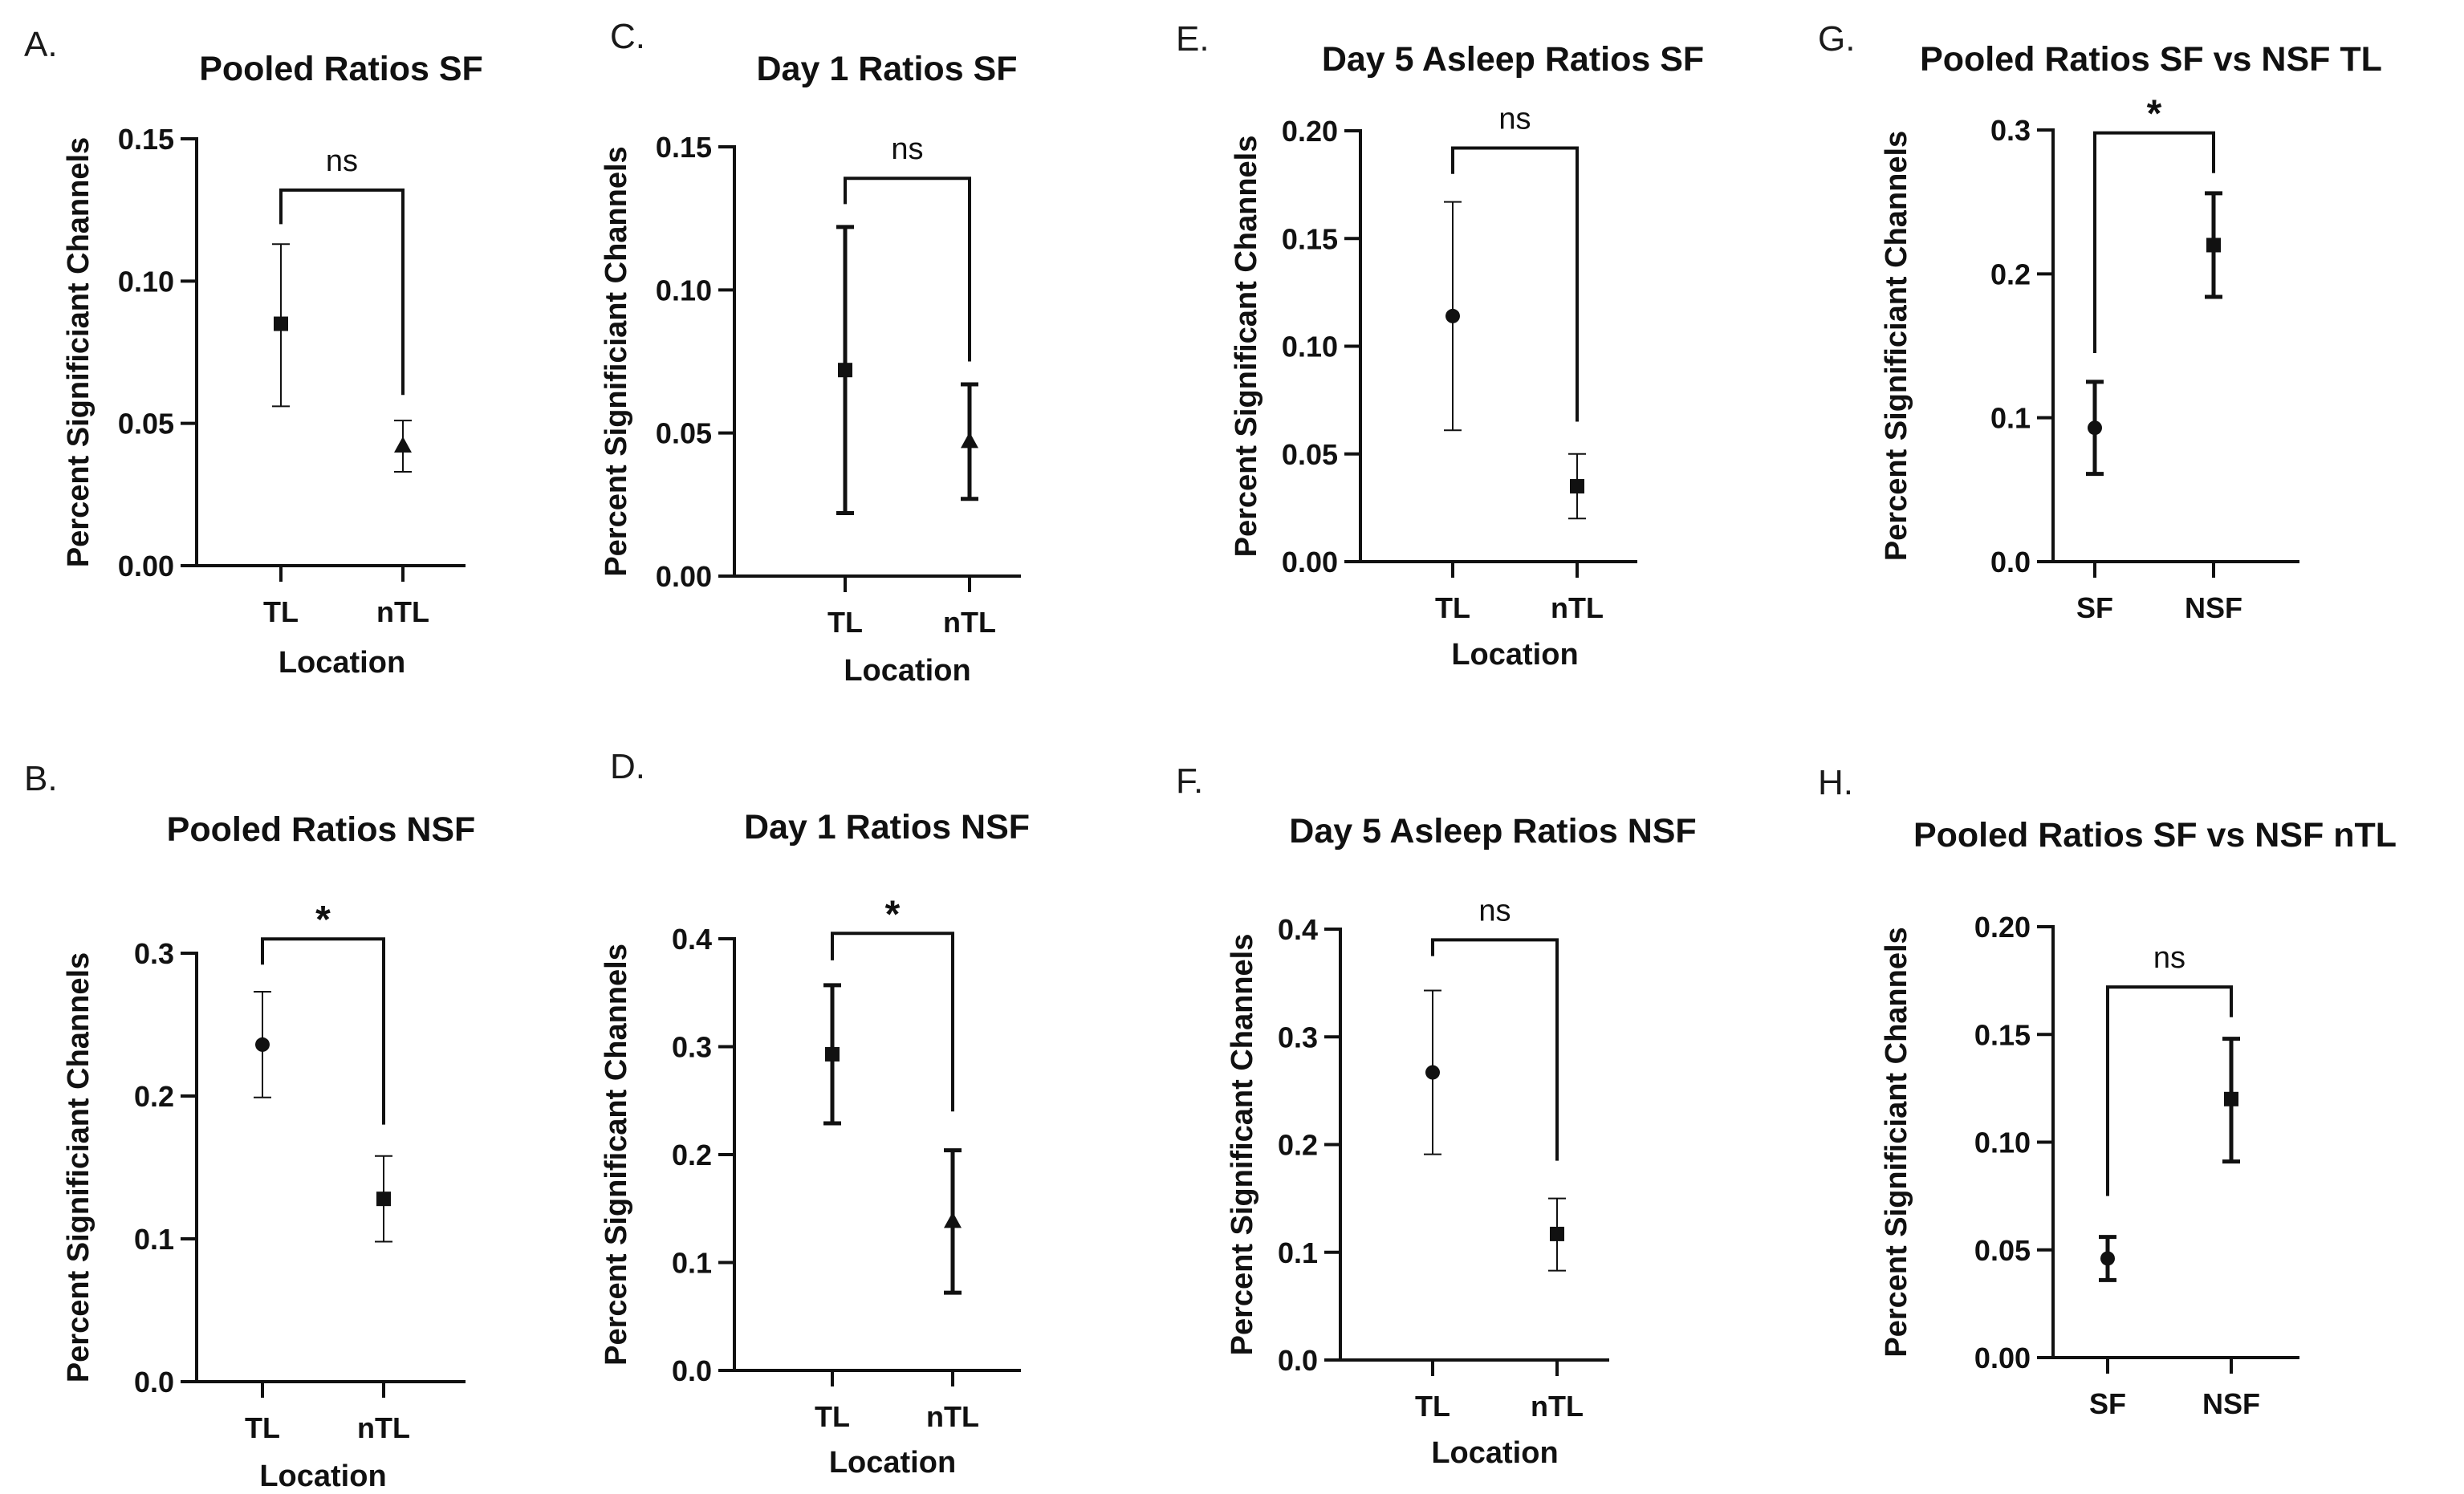 The image size is (2464, 1494). What do you see at coordinates (2151, 59) in the screenshot?
I see `chart-title: Pooled Ratios SF vs NSF TL` at bounding box center [2151, 59].